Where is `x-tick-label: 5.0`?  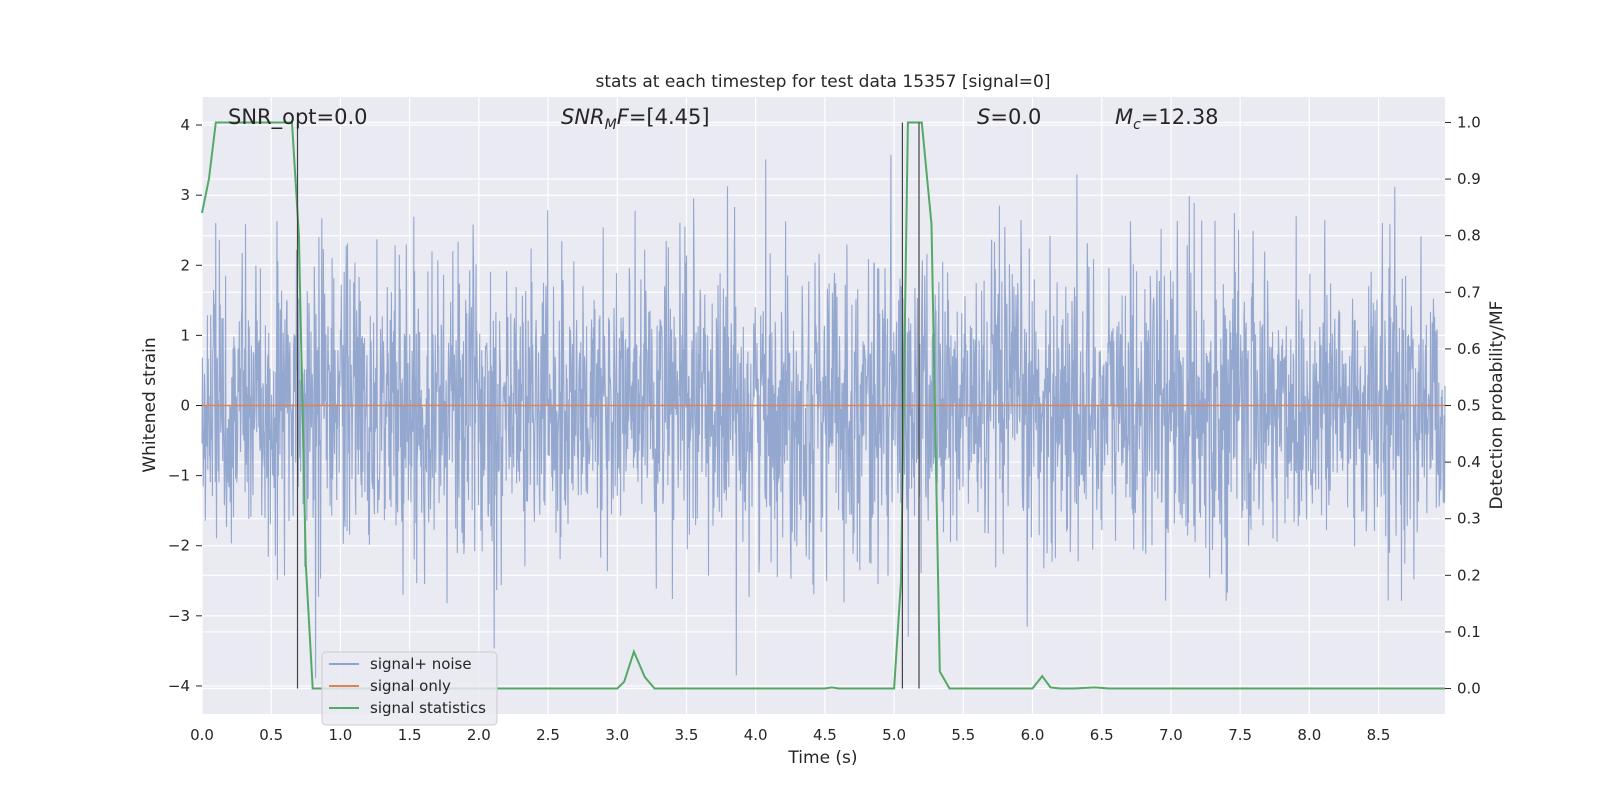 x-tick-label: 5.0 is located at coordinates (894, 735).